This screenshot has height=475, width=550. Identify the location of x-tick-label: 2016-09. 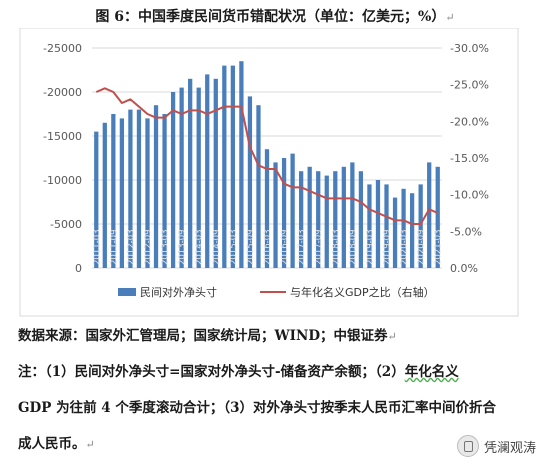
(285, 247).